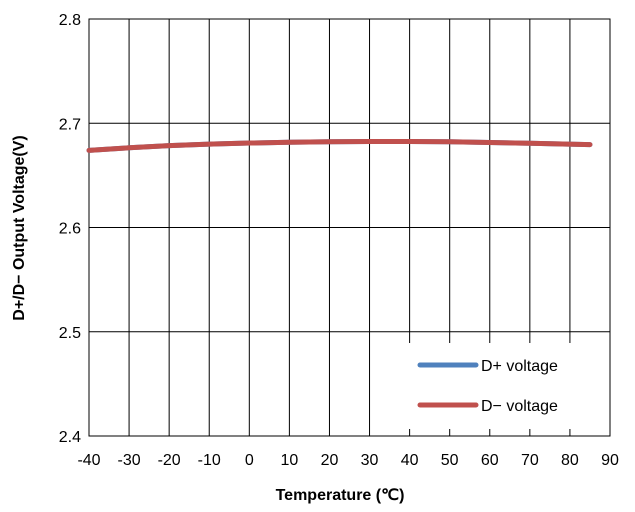 This screenshot has width=635, height=512. What do you see at coordinates (70, 437) in the screenshot?
I see `y-tick-label: 2.4` at bounding box center [70, 437].